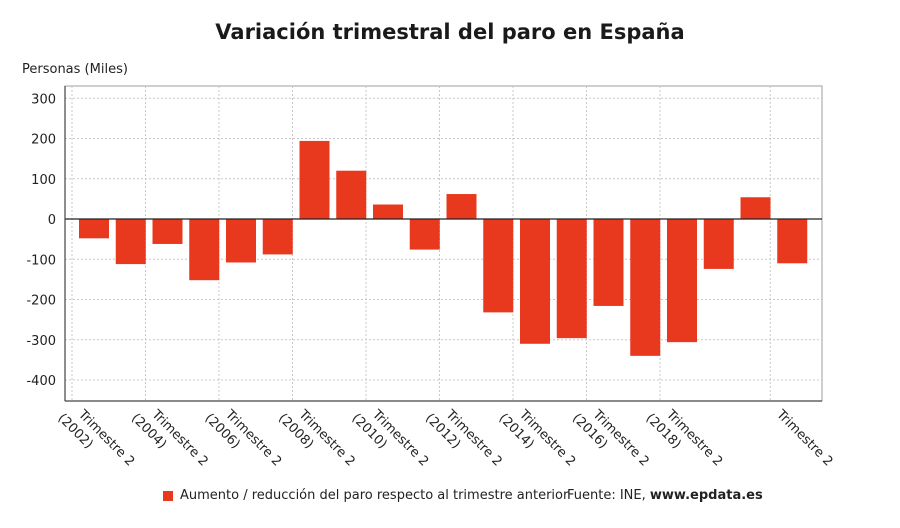  What do you see at coordinates (52, 220) in the screenshot?
I see `y-tick-label: 0` at bounding box center [52, 220].